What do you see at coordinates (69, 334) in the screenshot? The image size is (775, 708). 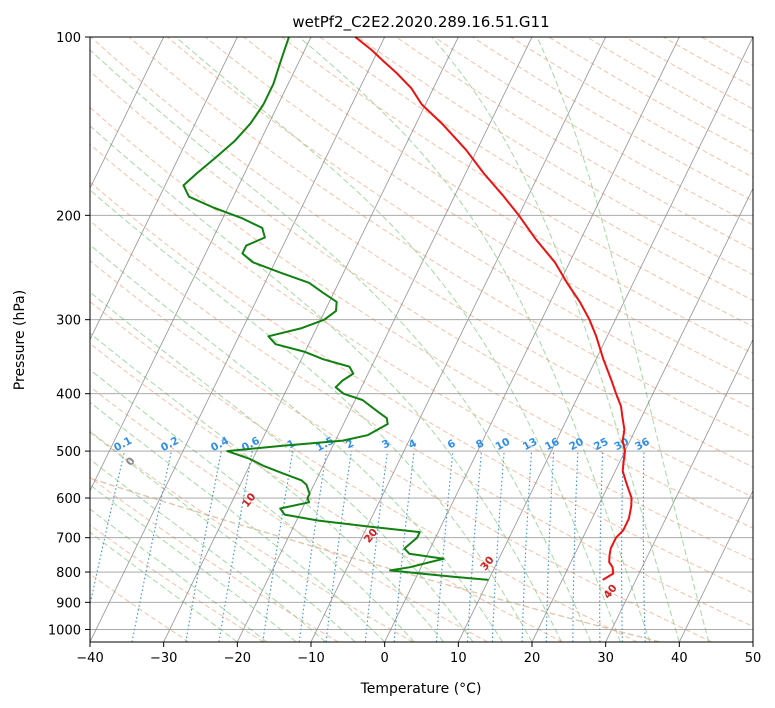 I see `y-axis-ticks: 1000 900 800 700 600 500 400 300 200 100` at bounding box center [69, 334].